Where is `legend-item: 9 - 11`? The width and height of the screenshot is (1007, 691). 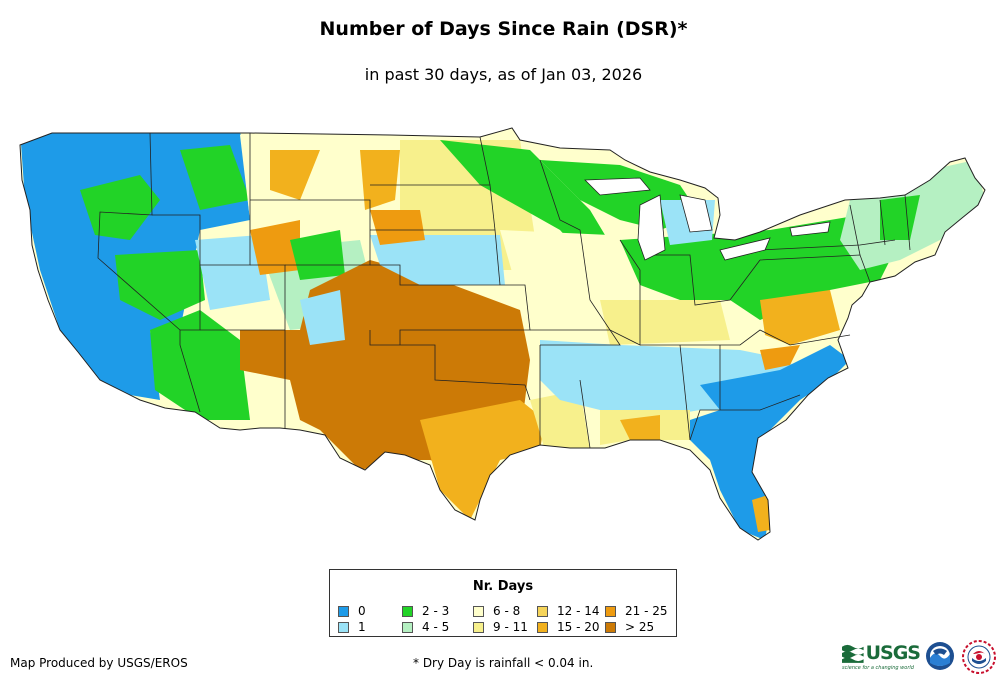
legend-item: 9 - 11 is located at coordinates (500, 627).